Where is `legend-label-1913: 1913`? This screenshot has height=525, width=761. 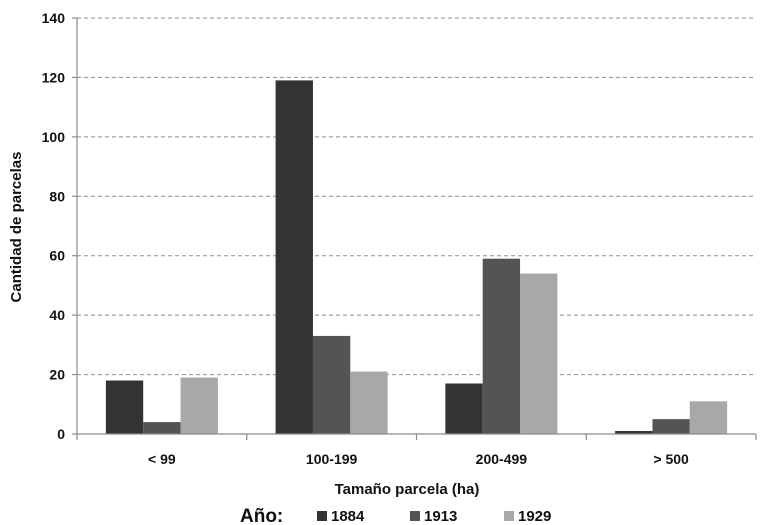
legend-label-1913: 1913 is located at coordinates (440, 516).